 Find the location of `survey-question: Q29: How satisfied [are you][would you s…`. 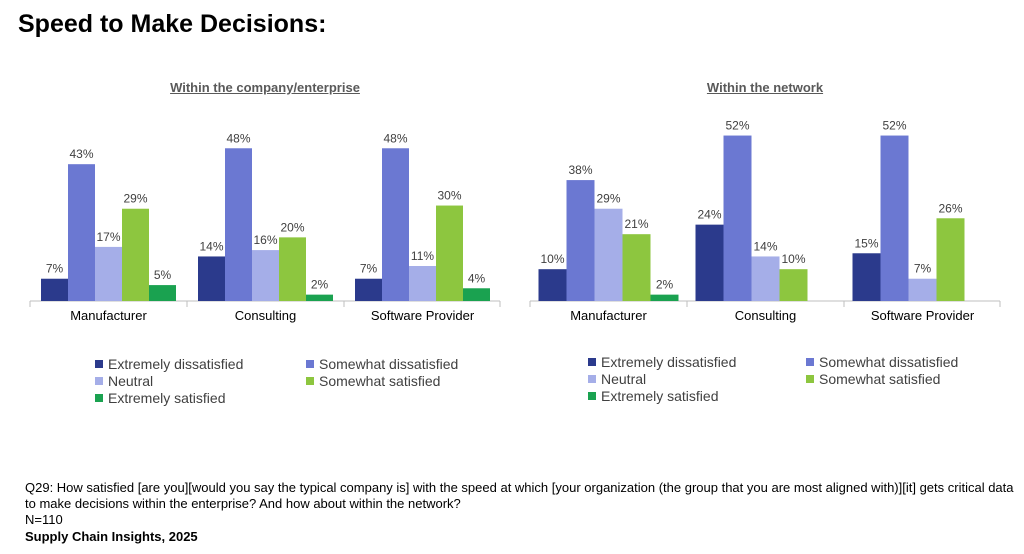

survey-question: Q29: How satisfied [are you][would you s… is located at coordinates (519, 495).